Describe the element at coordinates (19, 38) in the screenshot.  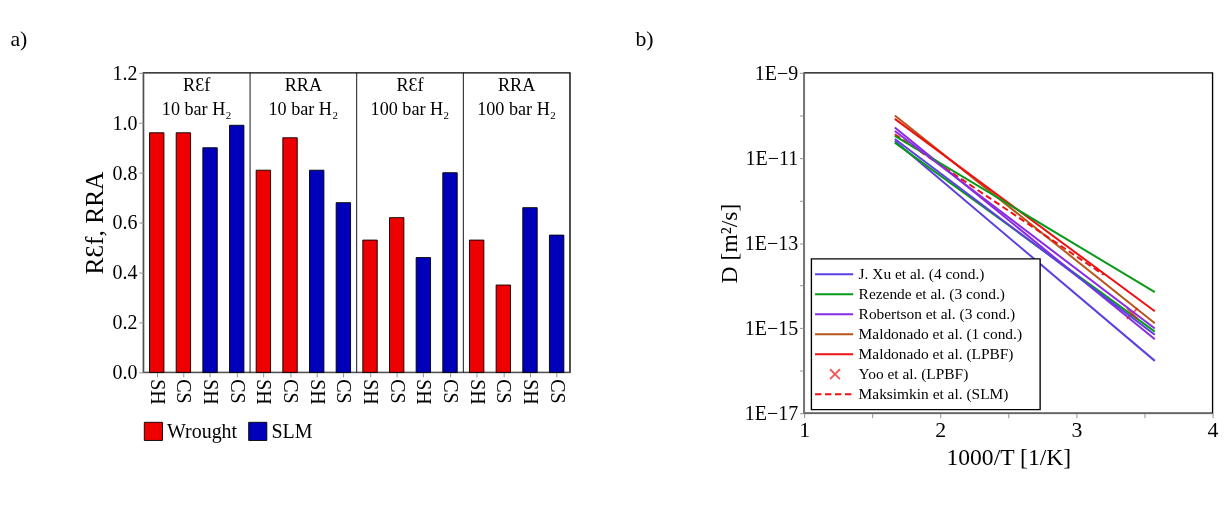
I see `chart-title: a)` at that location.